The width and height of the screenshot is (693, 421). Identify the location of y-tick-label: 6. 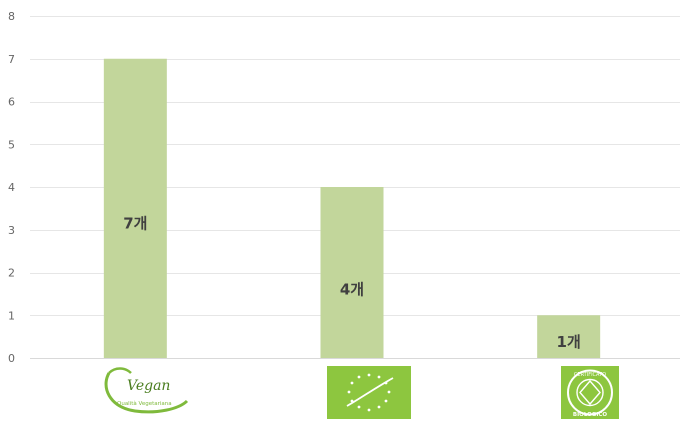
(11, 102).